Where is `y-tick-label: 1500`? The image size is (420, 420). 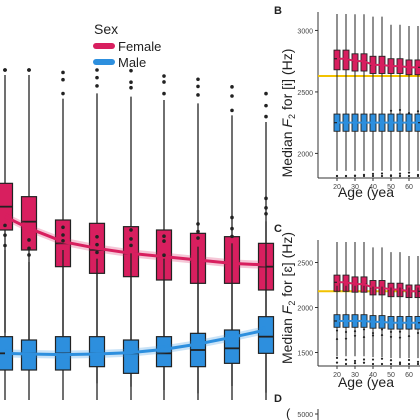
y-tick-label: 1500 is located at coordinates (305, 354).